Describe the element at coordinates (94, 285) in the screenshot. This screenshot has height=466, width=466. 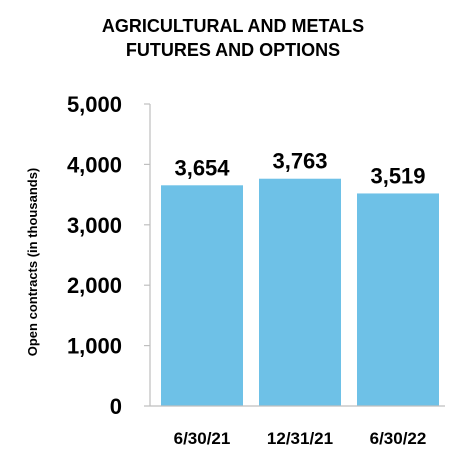
I see `y-tick-label: 2,000` at that location.